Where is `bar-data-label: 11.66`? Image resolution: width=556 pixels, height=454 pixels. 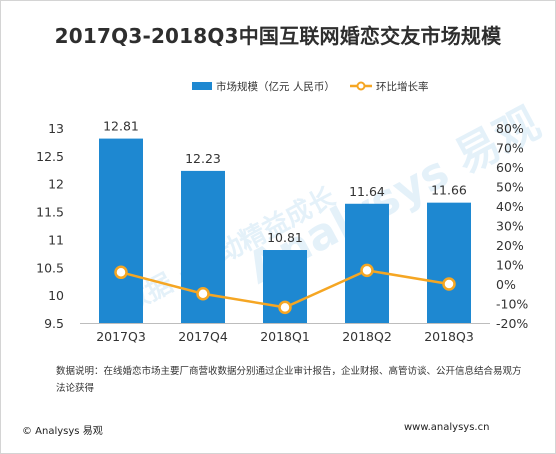 bar-data-label: 11.66 is located at coordinates (449, 190).